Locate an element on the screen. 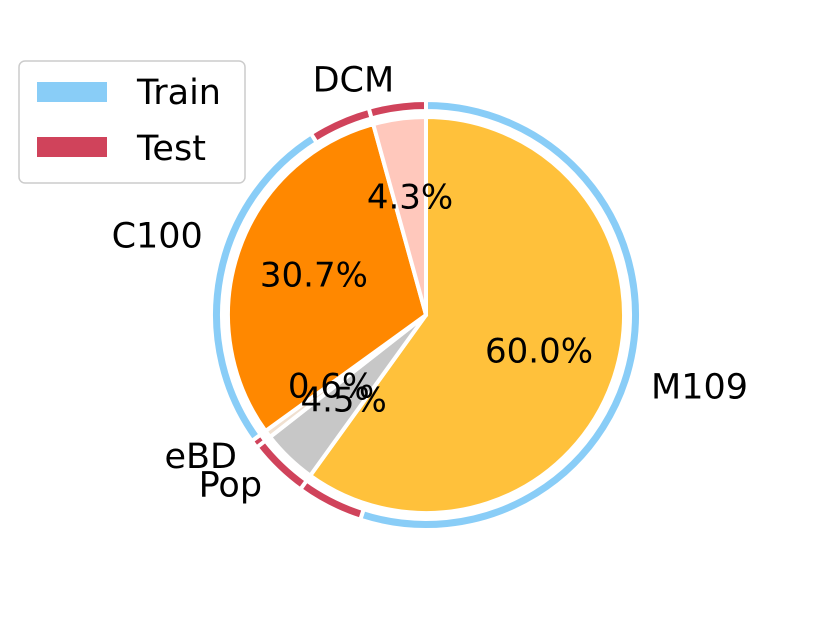 The image size is (830, 623). legend-label-test: Test is located at coordinates (171, 149).